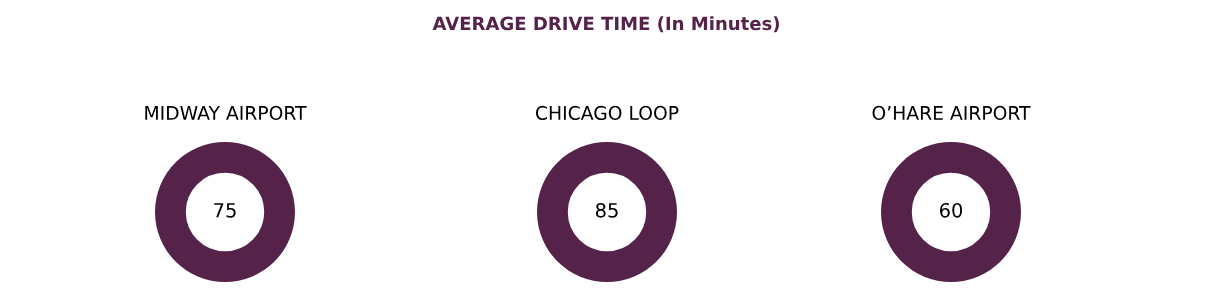 The height and width of the screenshot is (295, 1213). What do you see at coordinates (606, 210) in the screenshot?
I see `data-label: 85` at bounding box center [606, 210].